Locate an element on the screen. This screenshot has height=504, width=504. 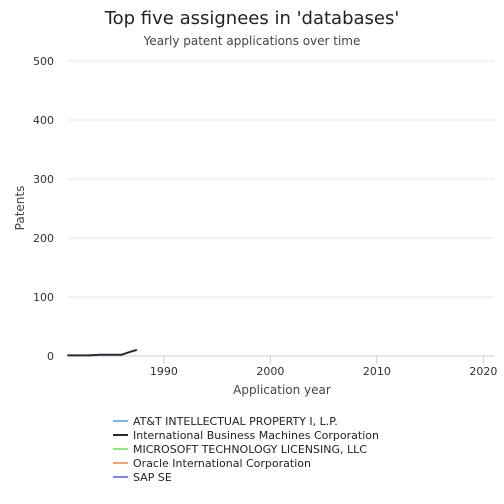
legend-item: MICROSOFT TECHNOLOGY LICENSING, LLC is located at coordinates (240, 449).